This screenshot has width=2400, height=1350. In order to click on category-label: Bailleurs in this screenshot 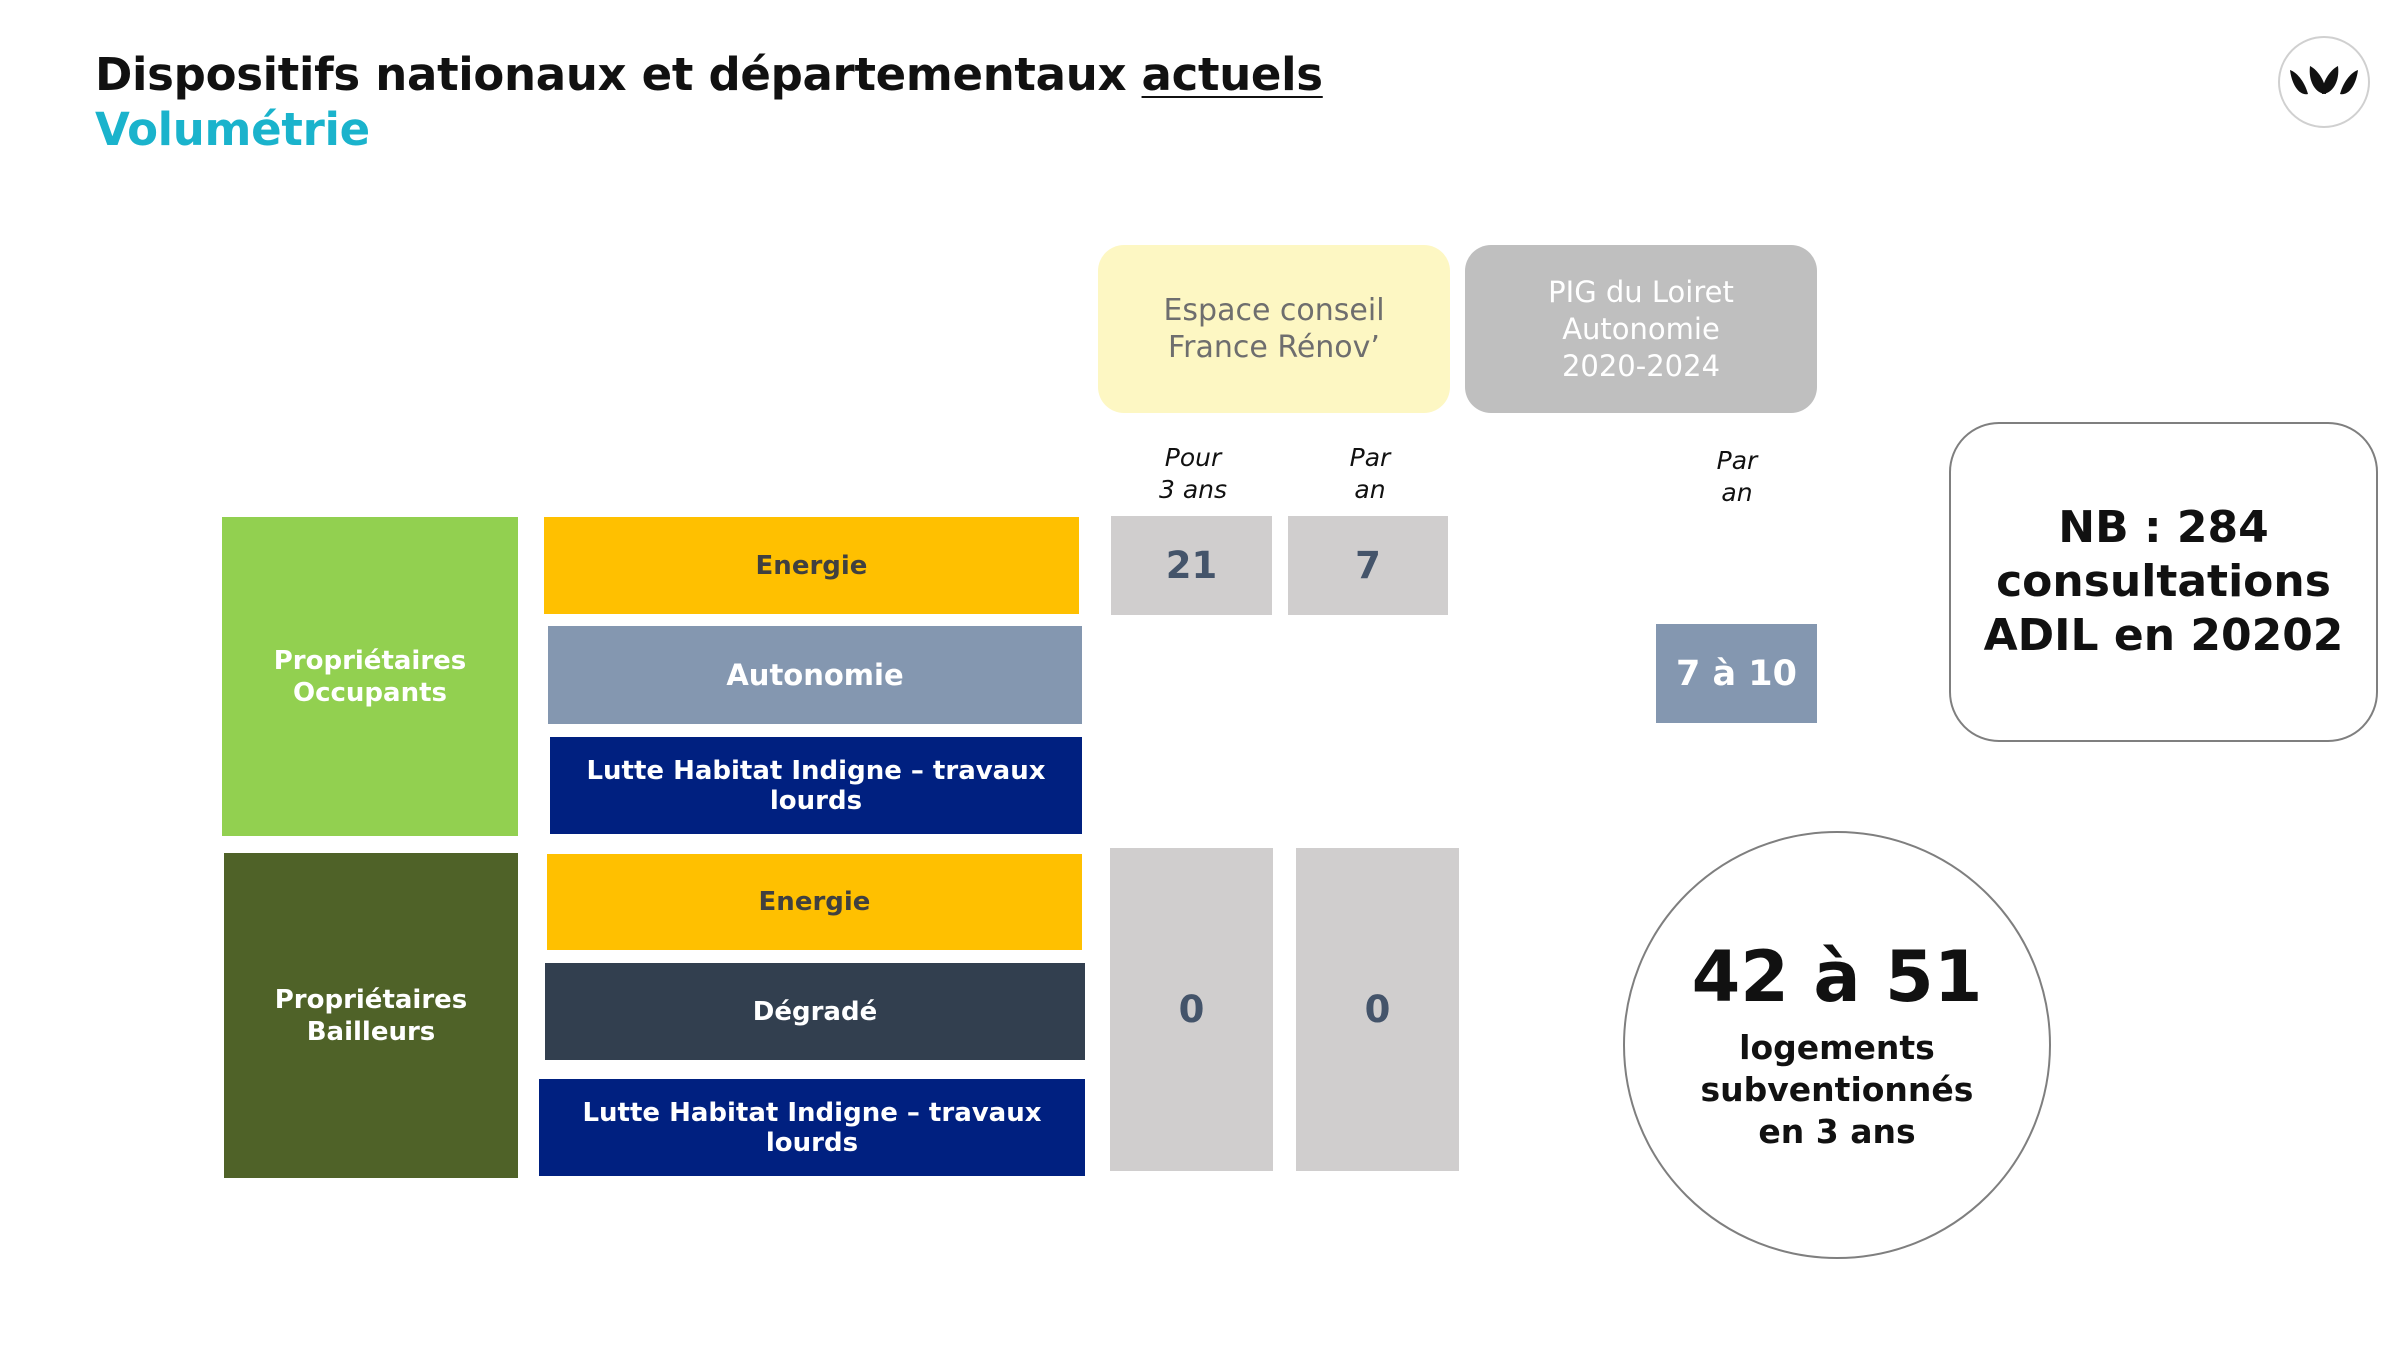, I will do `click(371, 1031)`.